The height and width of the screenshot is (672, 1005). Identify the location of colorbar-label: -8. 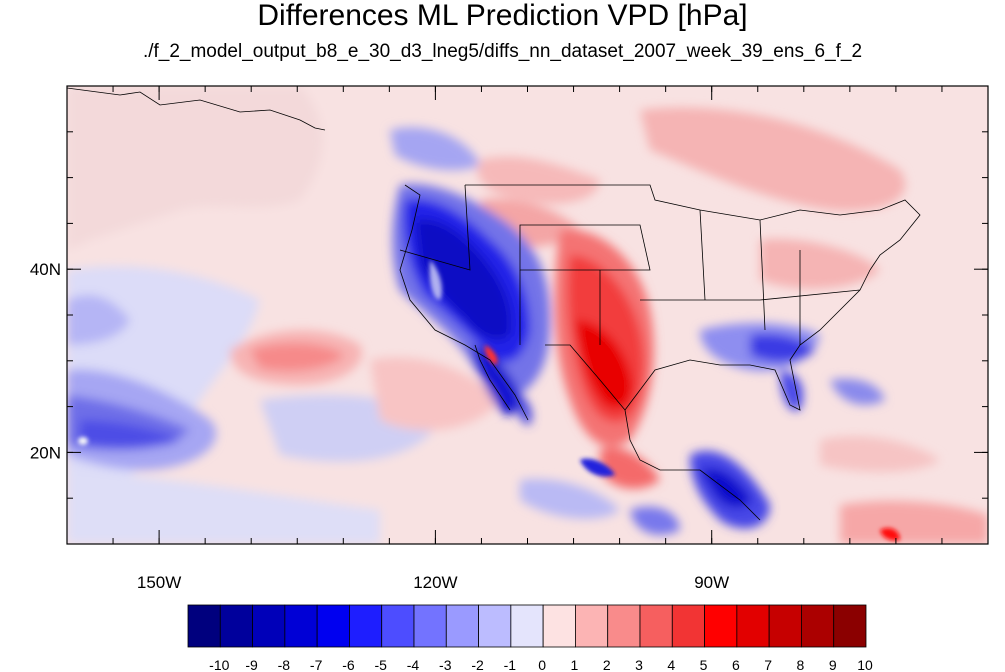
(284, 664).